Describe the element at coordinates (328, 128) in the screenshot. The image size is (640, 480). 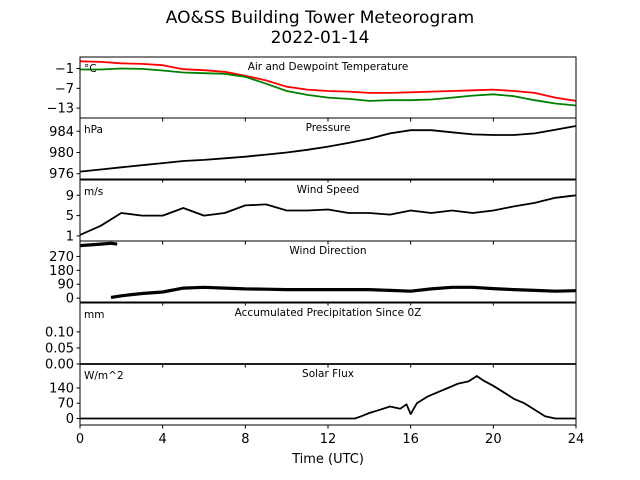
I see `panel-title: Pressure` at that location.